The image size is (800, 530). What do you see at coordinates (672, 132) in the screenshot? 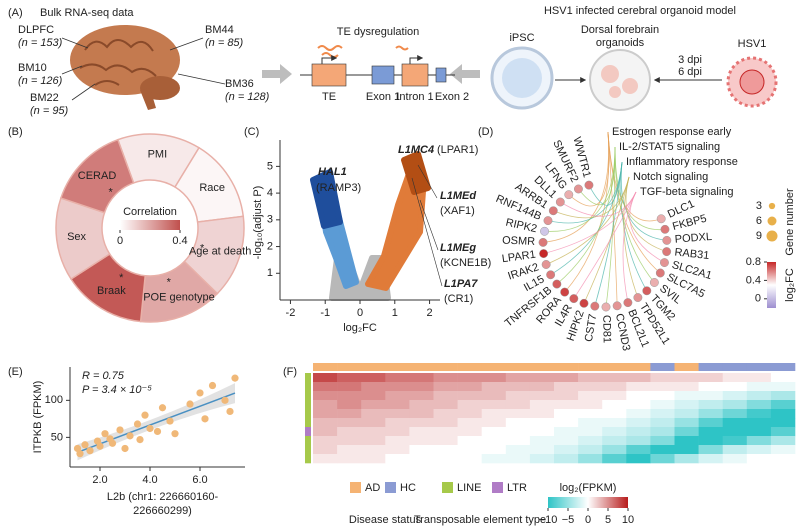
I see `pathway-label: Estrogen response early` at bounding box center [672, 132].